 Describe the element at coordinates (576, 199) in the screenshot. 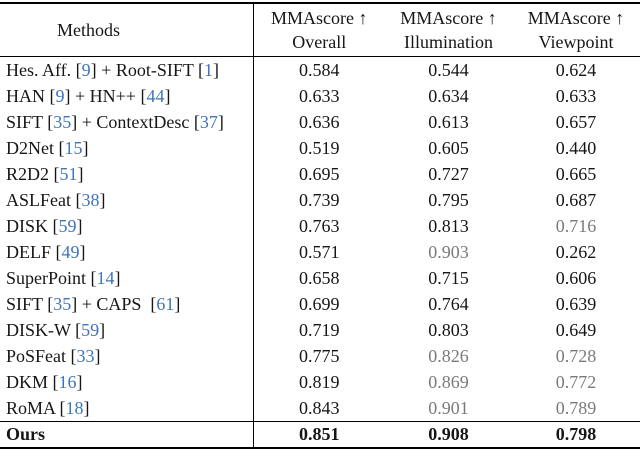

I see `score-value: 0.687` at that location.